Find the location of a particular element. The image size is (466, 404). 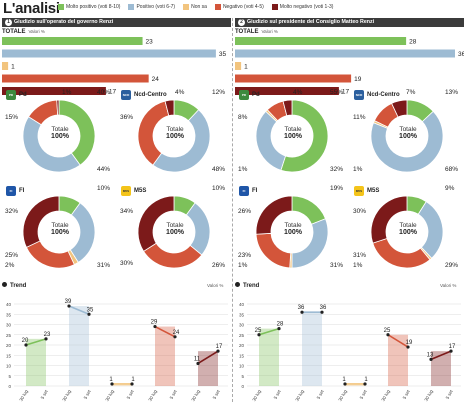

pct-label: 15% is located at coordinates (12, 117).